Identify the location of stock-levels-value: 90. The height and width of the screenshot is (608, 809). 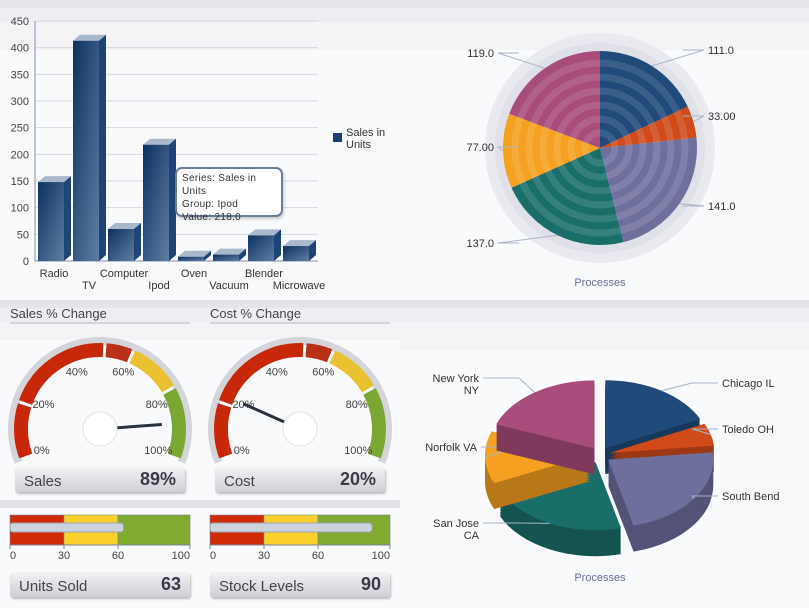
(370, 584).